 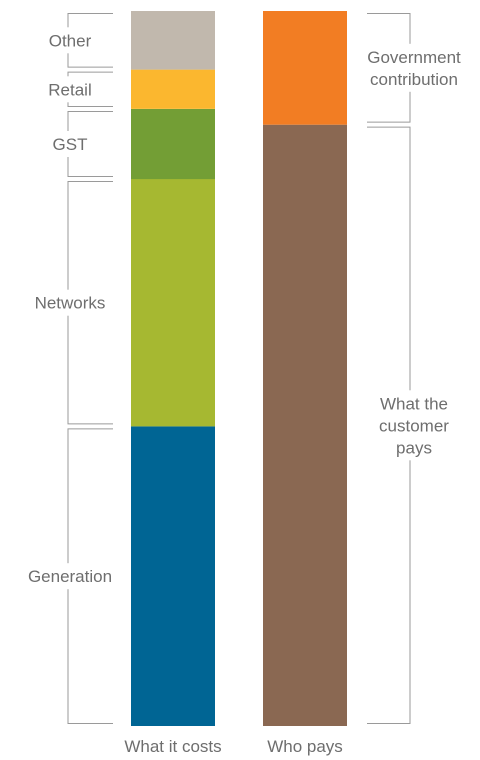 I want to click on label-government-contribution: Government contribution, so click(x=414, y=68).